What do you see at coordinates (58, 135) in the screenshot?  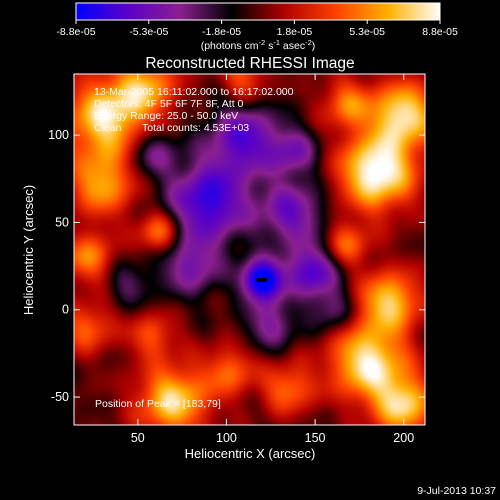 I see `y-tick-label: 100` at bounding box center [58, 135].